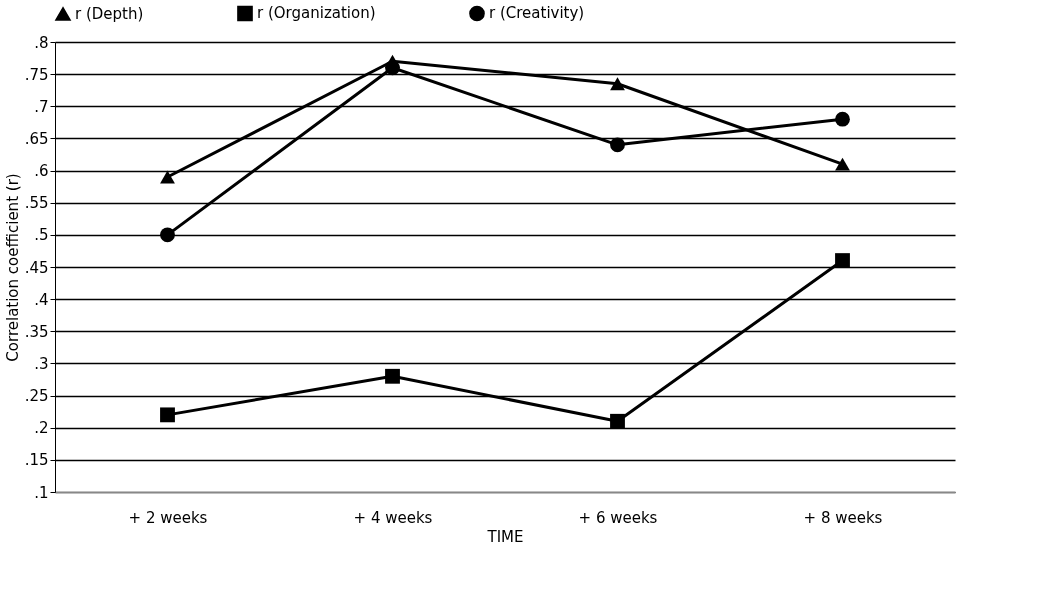 This screenshot has height=594, width=1052. Describe the element at coordinates (505, 536) in the screenshot. I see `x-axis-title: TIME` at that location.